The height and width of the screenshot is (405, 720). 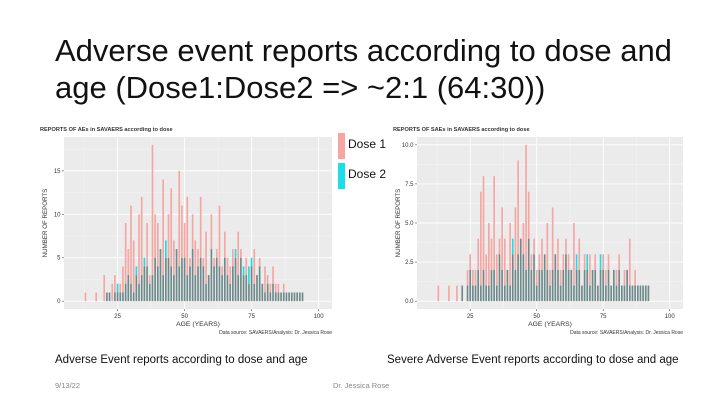 I want to click on sae-bar-dose2, so click(x=576, y=262).